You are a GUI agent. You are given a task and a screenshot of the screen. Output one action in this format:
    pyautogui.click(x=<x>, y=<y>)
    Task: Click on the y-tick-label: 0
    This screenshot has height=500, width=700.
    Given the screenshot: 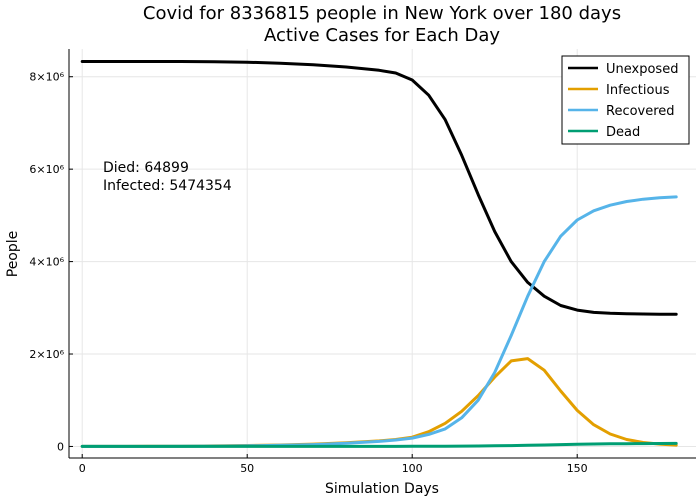 What is the action you would take?
    pyautogui.click(x=60, y=446)
    